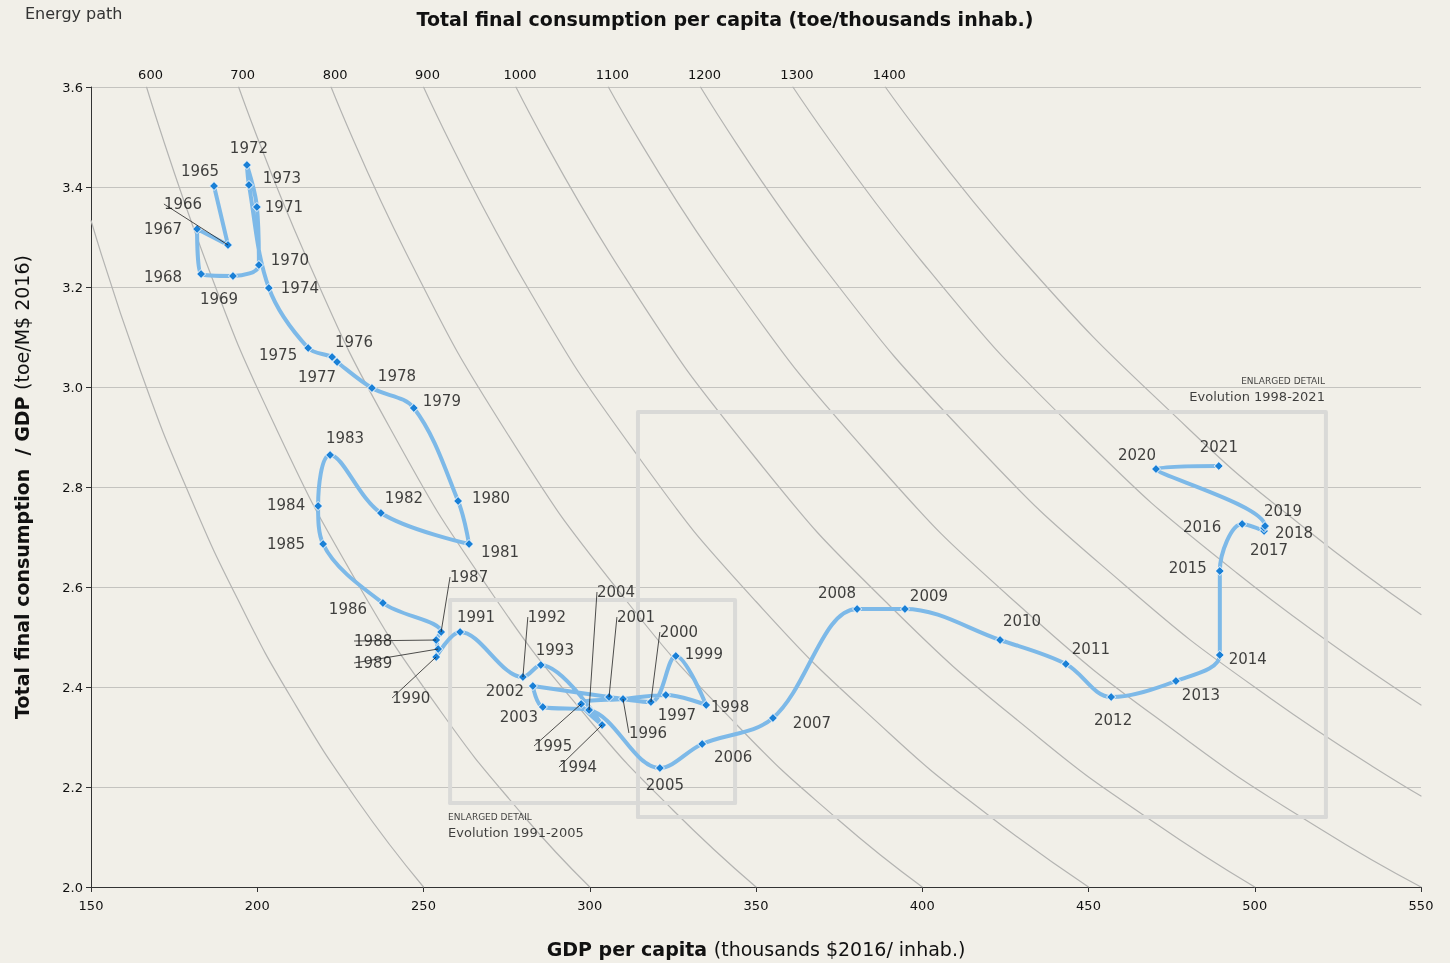 The image size is (1450, 963). I want to click on annotation: 1986, so click(348, 609).